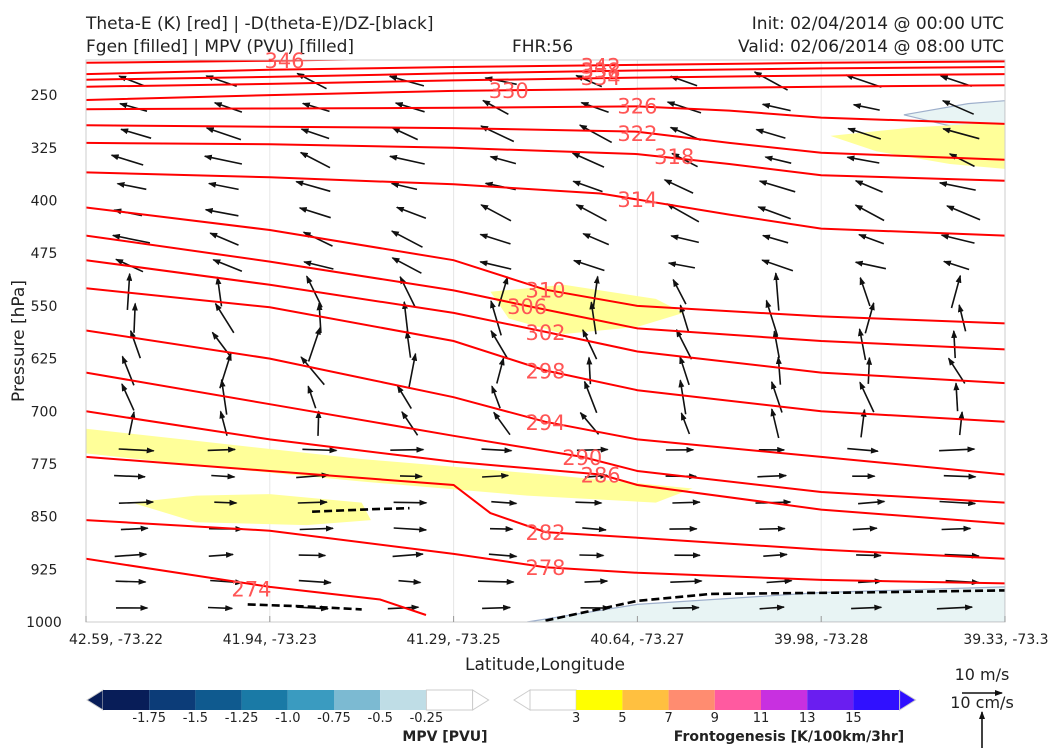  What do you see at coordinates (543, 47) in the screenshot?
I see `forecast-hour: FHR:56` at bounding box center [543, 47].